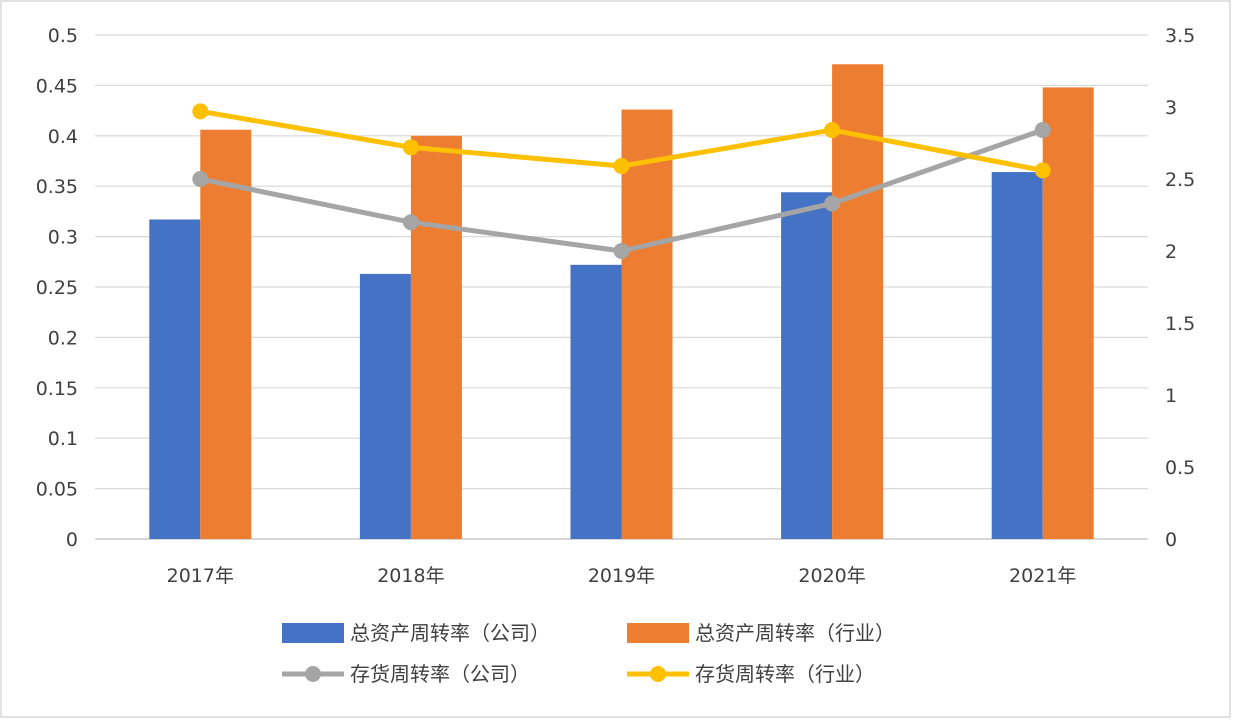 This screenshot has width=1233, height=725. I want to click on x-tick-label: 2021年, so click(1042, 576).